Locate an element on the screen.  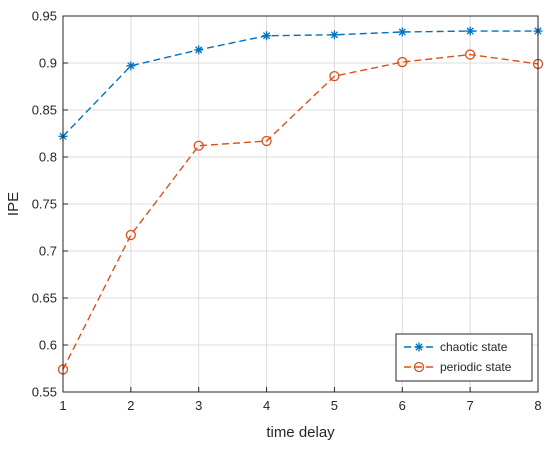
y-axis-label: IPE is located at coordinates (13, 204).